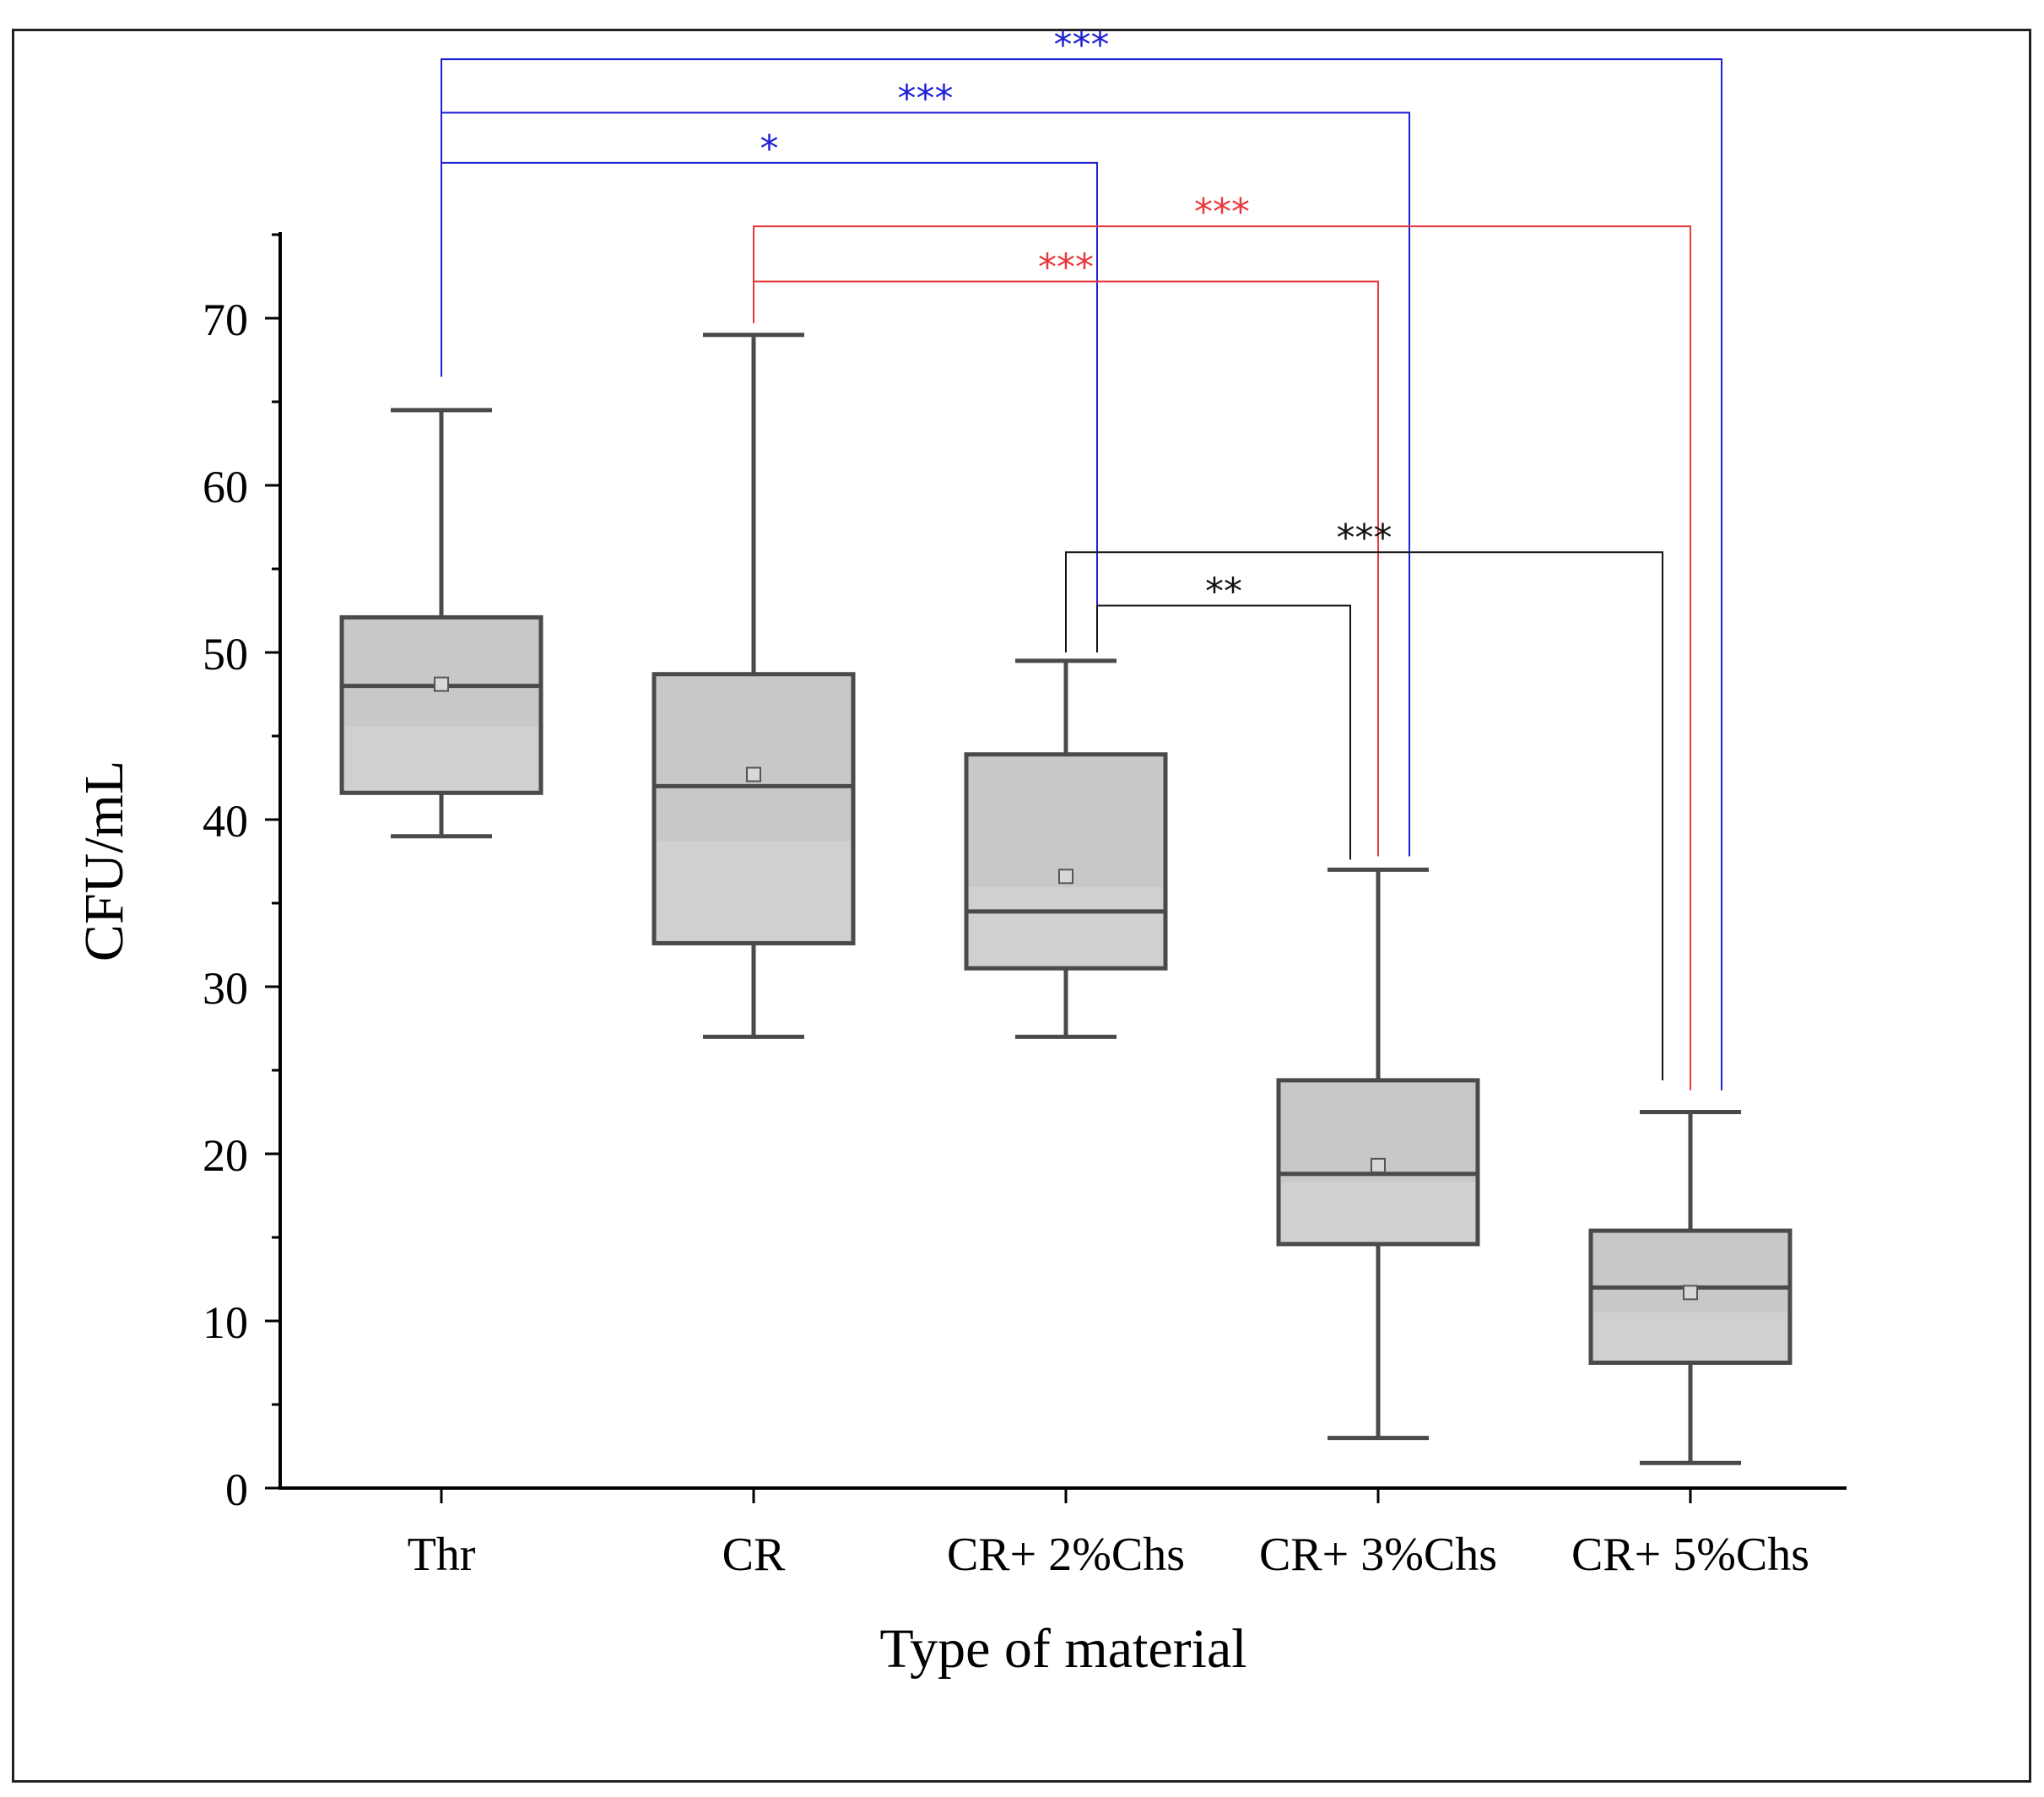 The width and height of the screenshot is (2044, 1797). I want to click on y-tick-label: 50, so click(226, 654).